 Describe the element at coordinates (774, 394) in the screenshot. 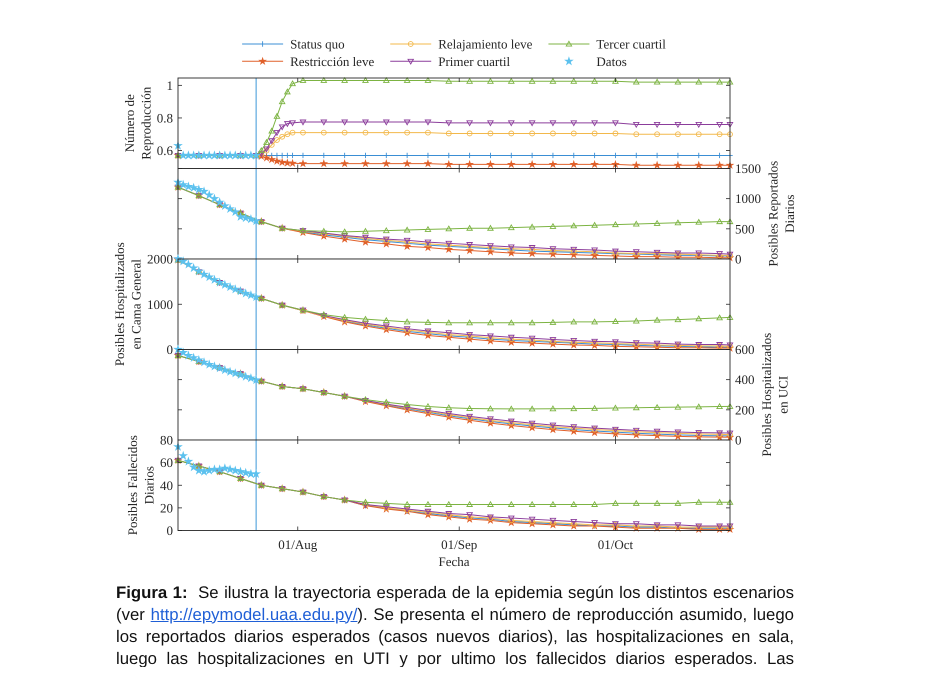

I see `y-axis-title: Posibles Hospitalizados en UCI` at that location.